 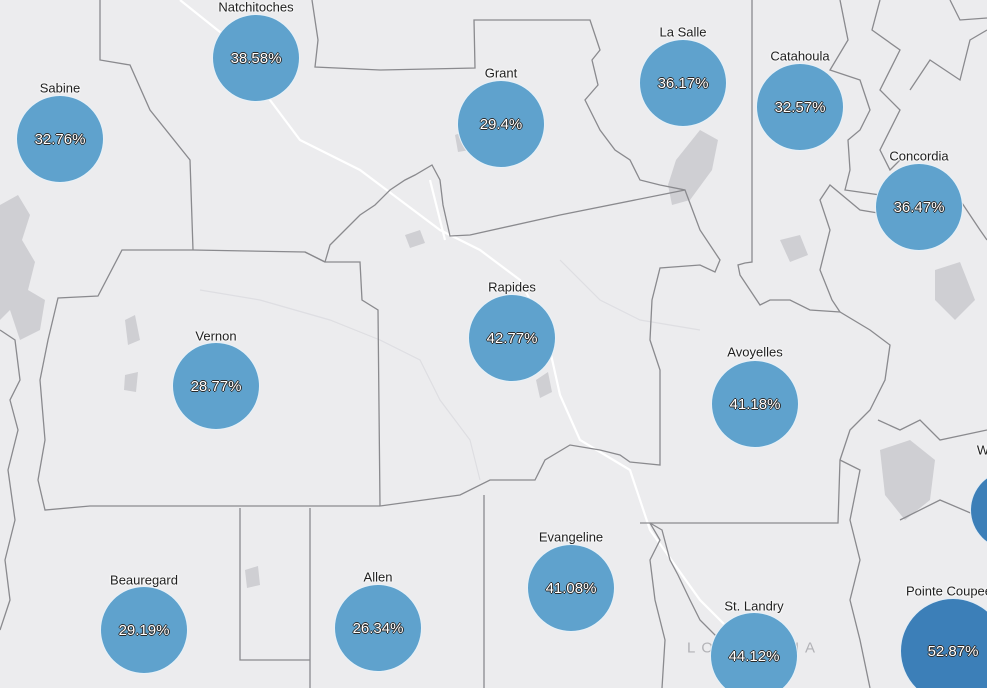 I want to click on county-value: 42.77%, so click(x=512, y=338).